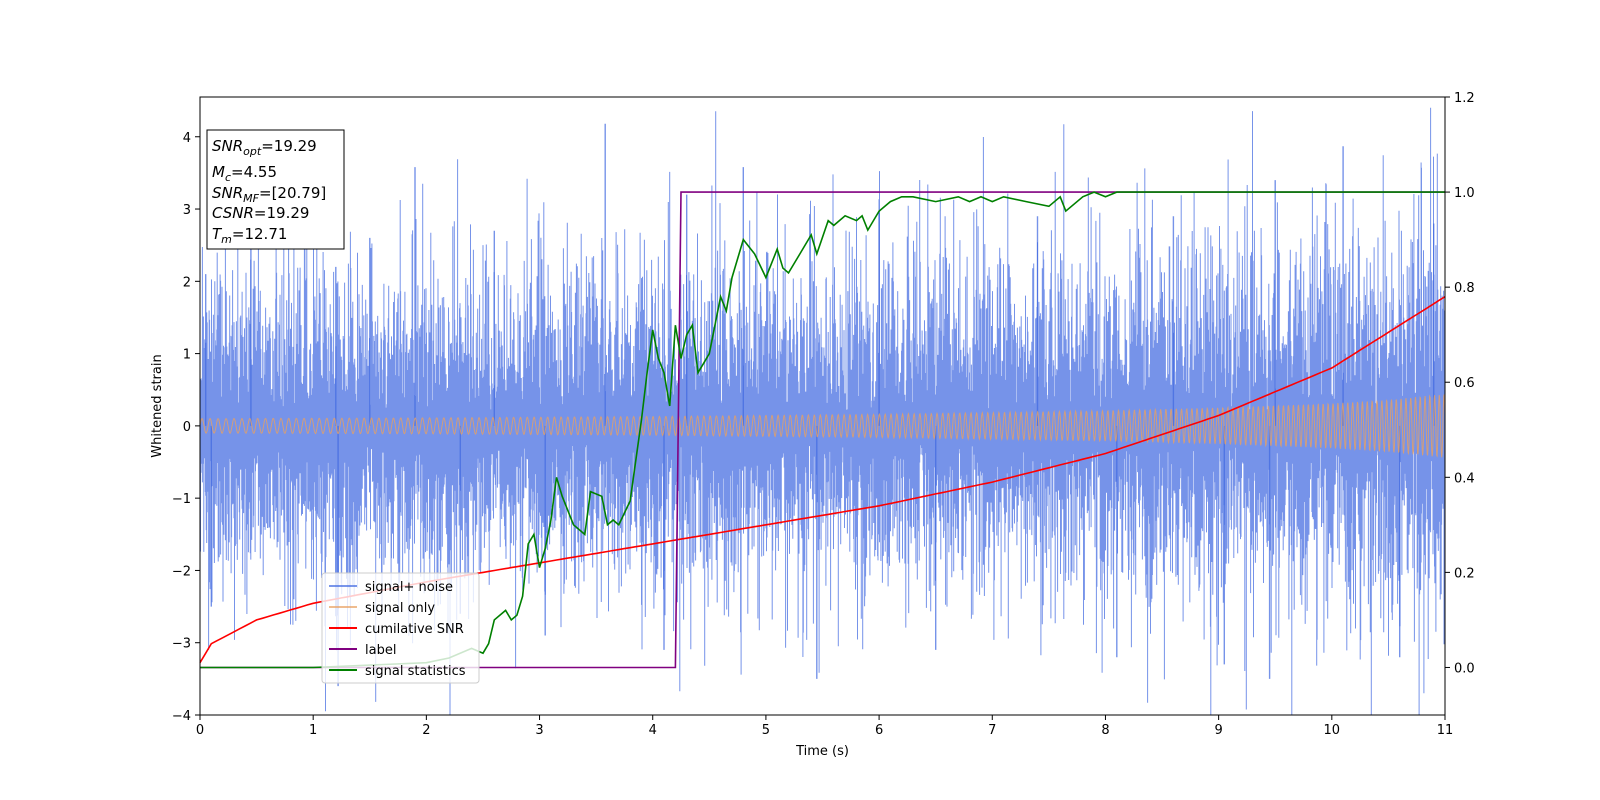 The image size is (1600, 800). What do you see at coordinates (1464, 383) in the screenshot?
I see `y2-tick-label: 0.6` at bounding box center [1464, 383].